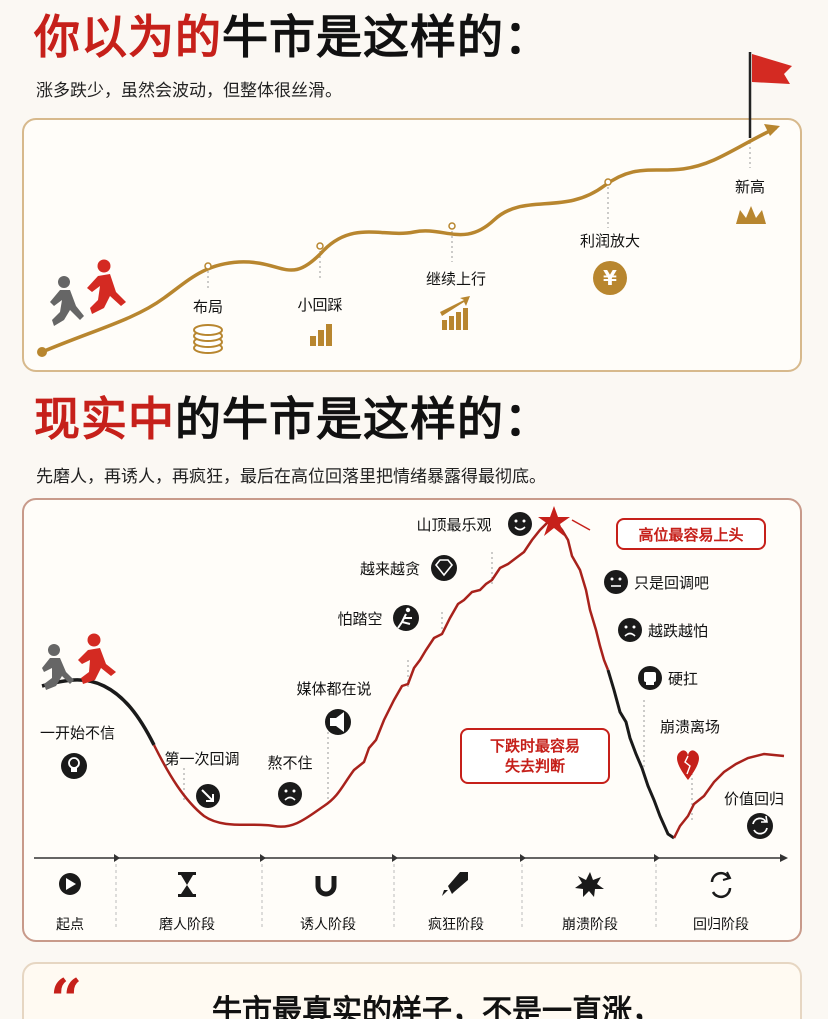 The width and height of the screenshot is (828, 1019). I want to click on callout-high-level: 高位最容易上头, so click(691, 534).